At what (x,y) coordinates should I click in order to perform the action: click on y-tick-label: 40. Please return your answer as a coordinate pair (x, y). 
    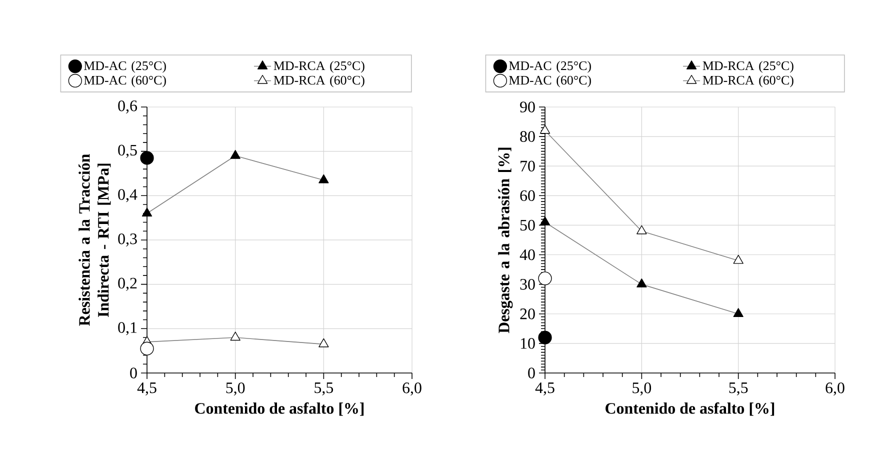
    Looking at the image, I should click on (527, 254).